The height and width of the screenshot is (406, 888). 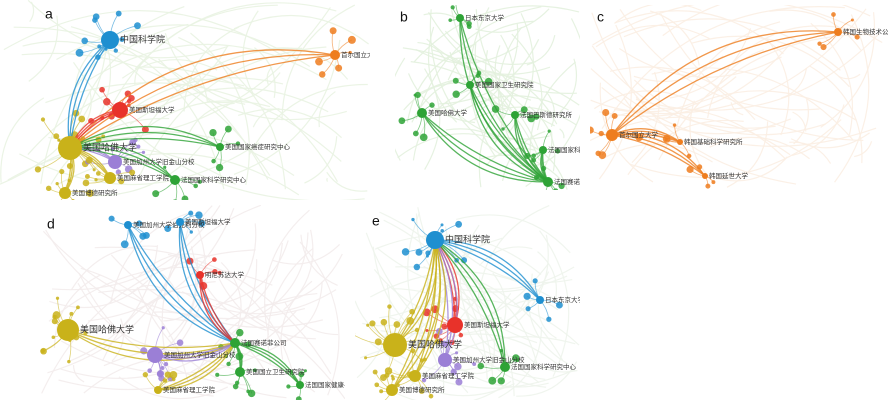 What do you see at coordinates (422, 389) in the screenshot?
I see `node-label: 美国博德研究所` at bounding box center [422, 389].